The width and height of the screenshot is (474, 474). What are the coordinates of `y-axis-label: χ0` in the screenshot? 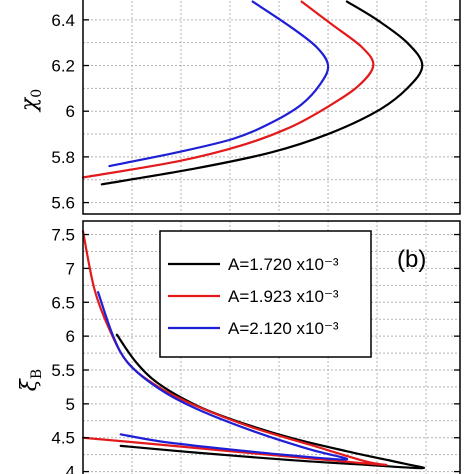 It's located at (31, 101).